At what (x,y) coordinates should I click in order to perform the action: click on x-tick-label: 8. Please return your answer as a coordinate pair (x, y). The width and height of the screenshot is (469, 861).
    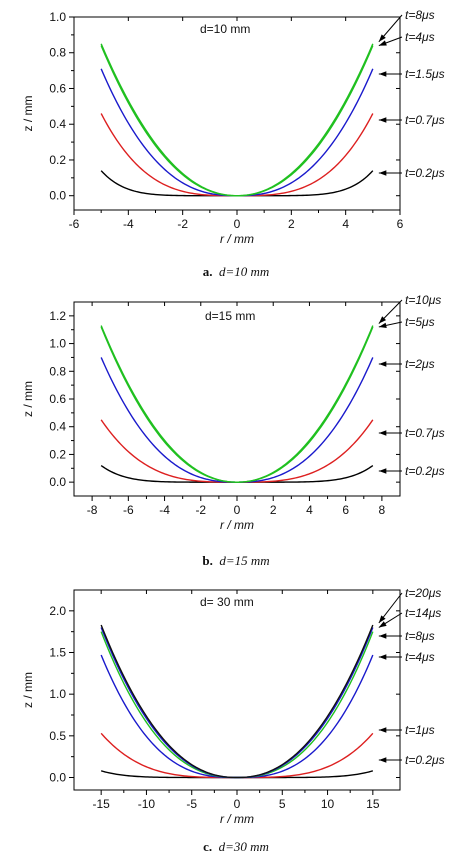
    Looking at the image, I should click on (382, 510).